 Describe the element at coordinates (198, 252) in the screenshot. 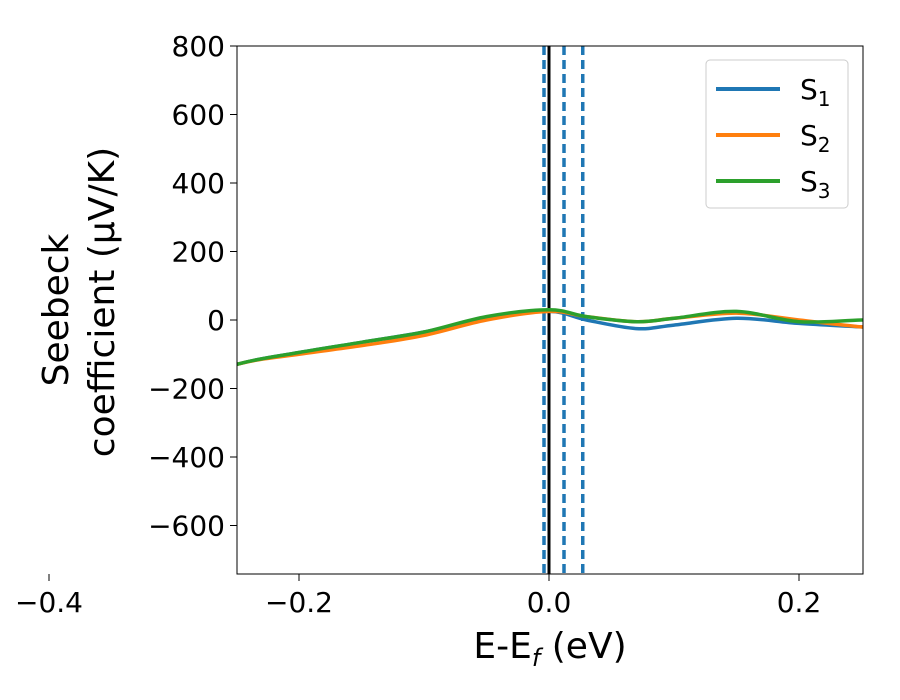

I see `y-tick-label: 200` at that location.